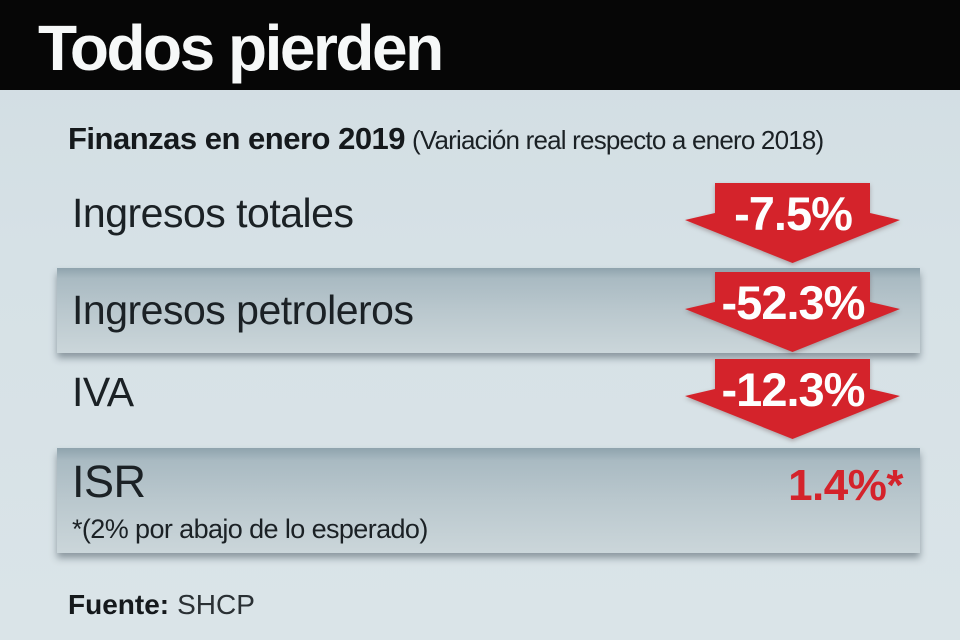 Image resolution: width=960 pixels, height=640 pixels. What do you see at coordinates (618, 140) in the screenshot?
I see `subtitle-note: (Variación real respecto a enero 2018)` at bounding box center [618, 140].